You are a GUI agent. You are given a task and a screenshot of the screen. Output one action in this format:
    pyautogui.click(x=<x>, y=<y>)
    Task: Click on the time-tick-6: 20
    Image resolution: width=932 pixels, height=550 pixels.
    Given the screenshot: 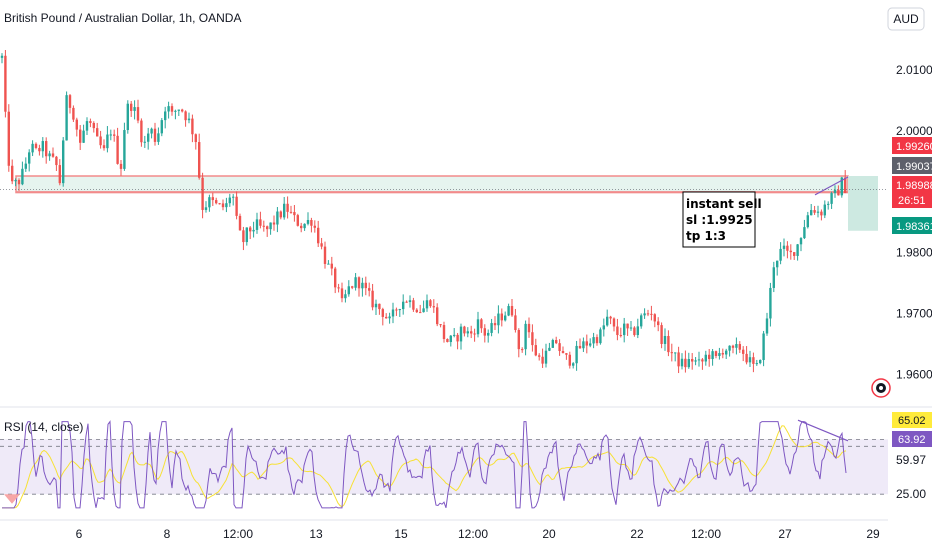 What is the action you would take?
    pyautogui.click(x=549, y=534)
    